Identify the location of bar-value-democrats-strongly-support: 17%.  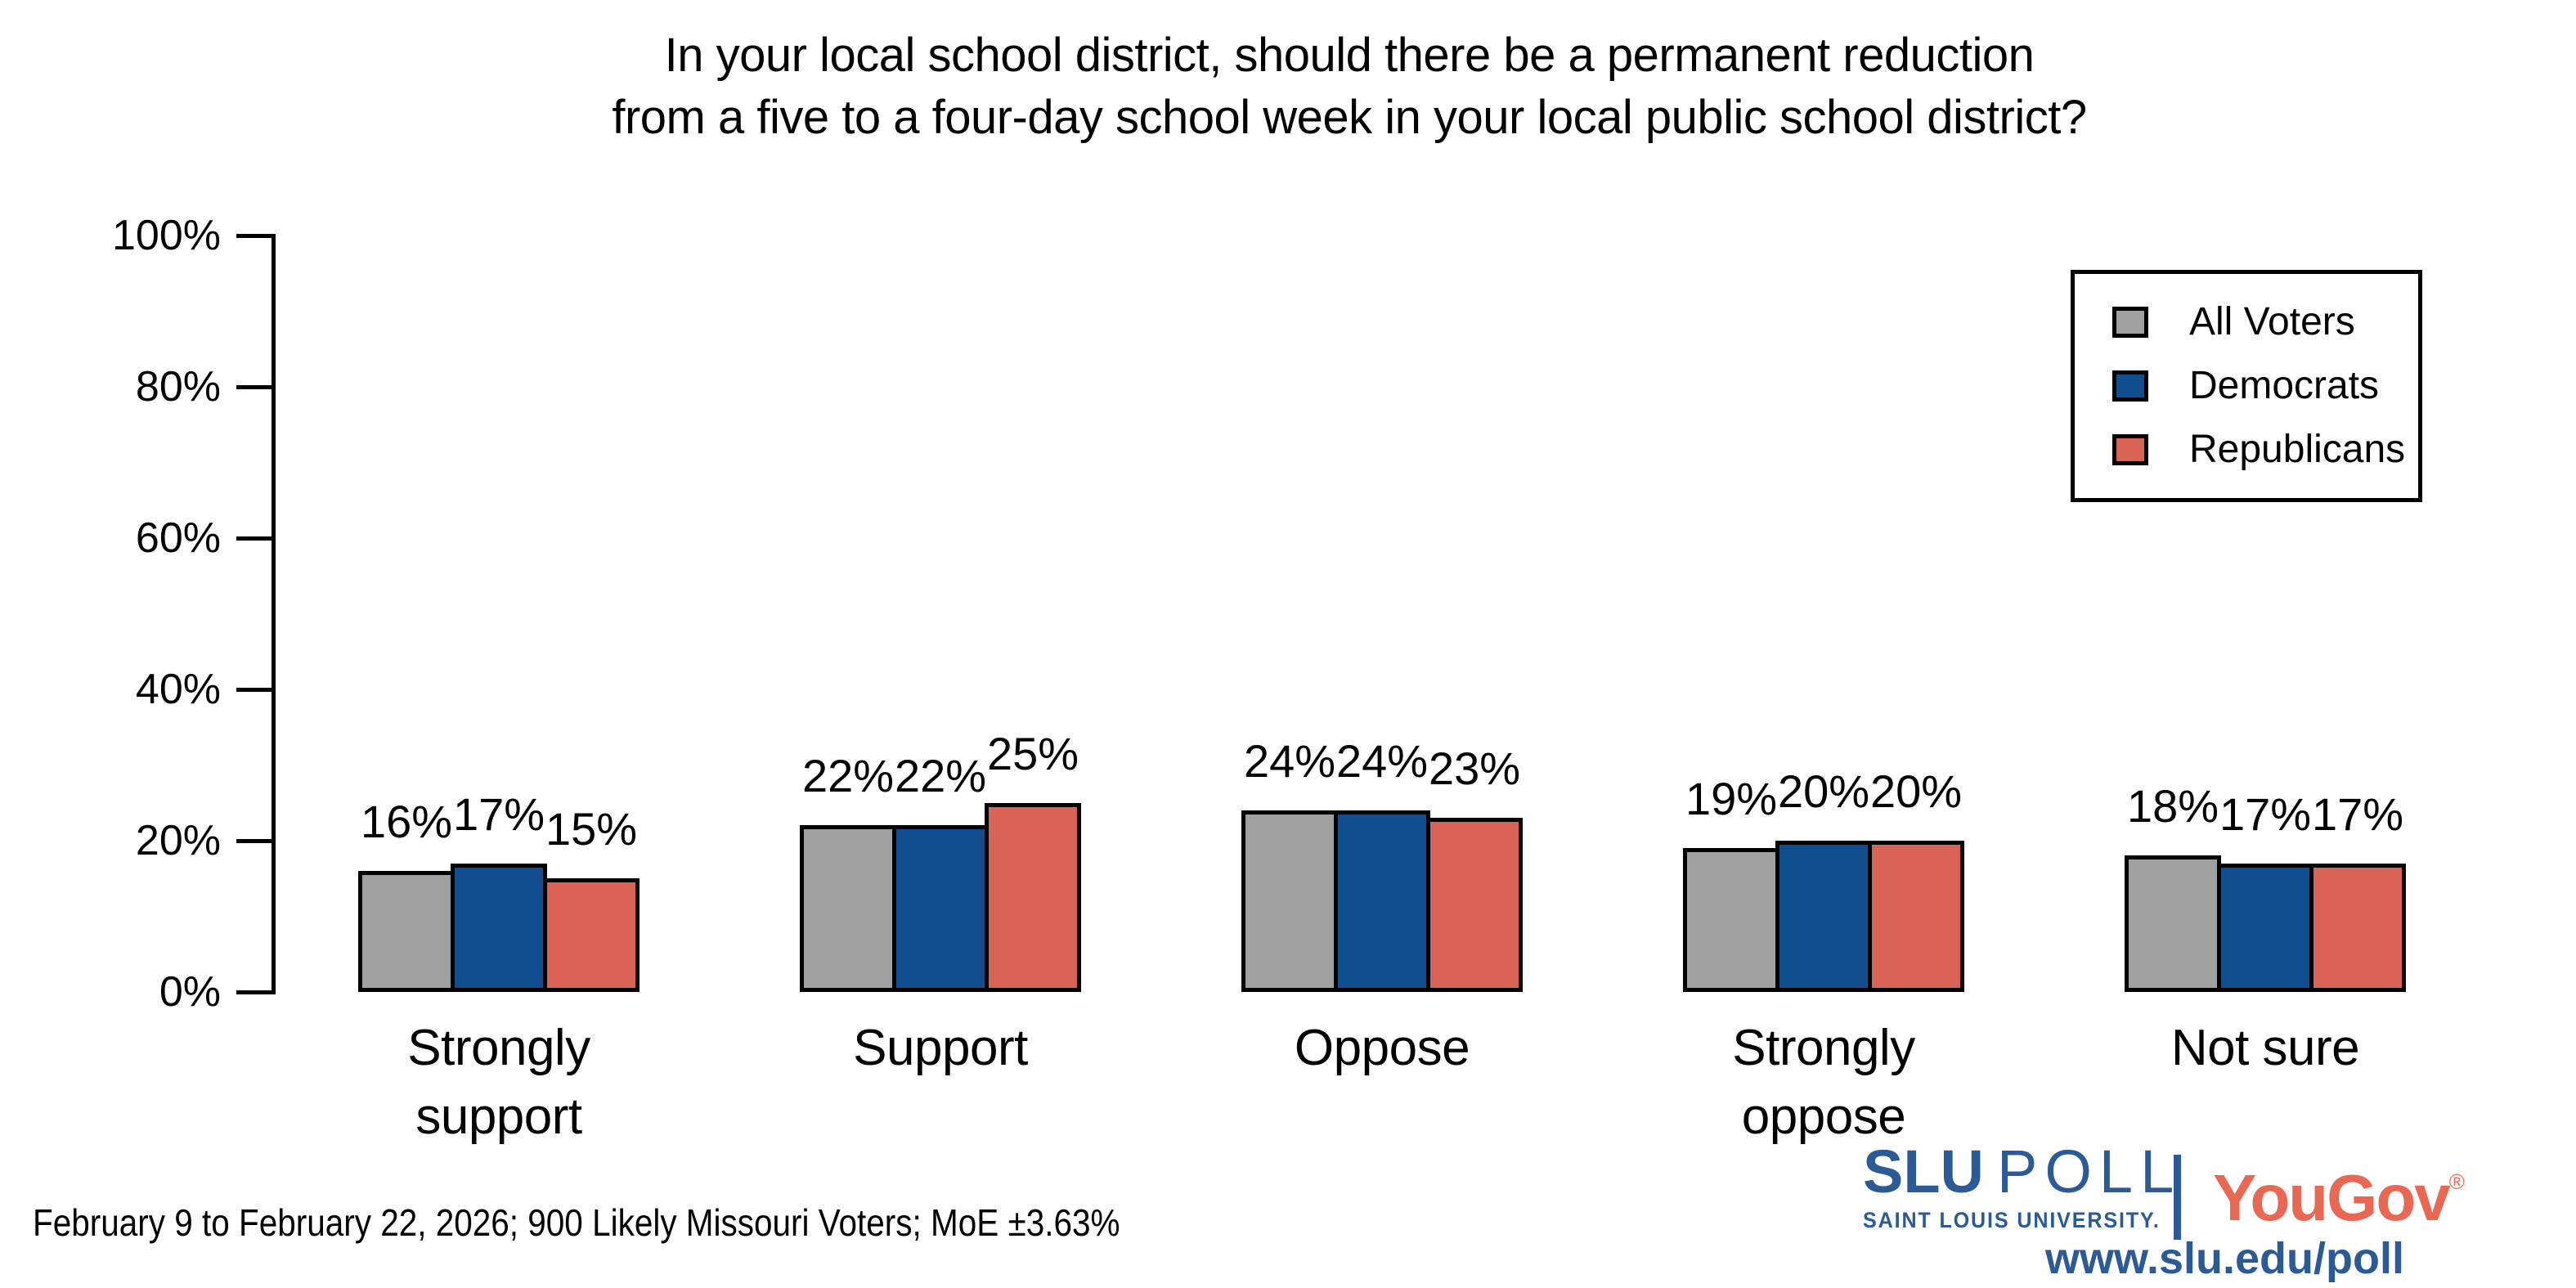
(499, 814).